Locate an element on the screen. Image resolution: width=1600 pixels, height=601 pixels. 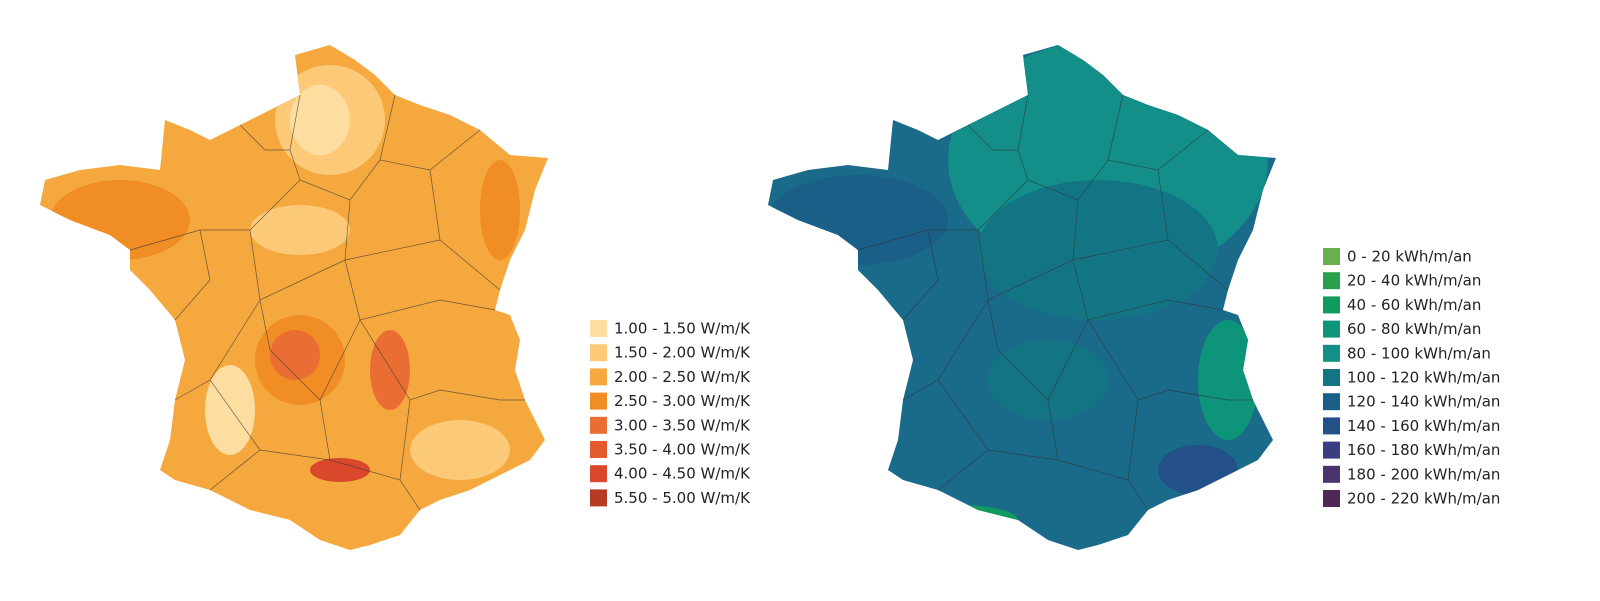
legend-label: 4.00 - 4.50 W/m/K is located at coordinates (682, 474).